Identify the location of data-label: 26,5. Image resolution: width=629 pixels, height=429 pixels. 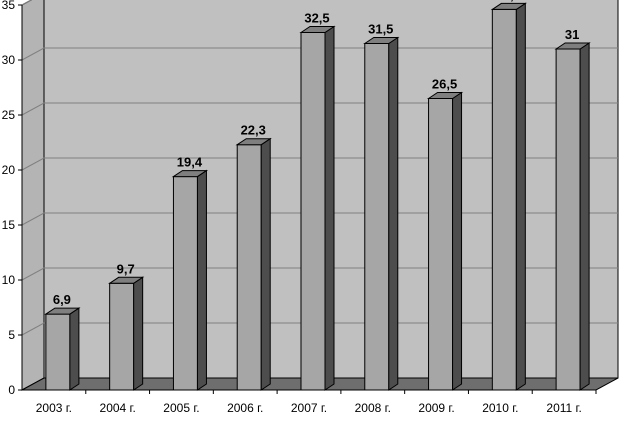
(444, 84).